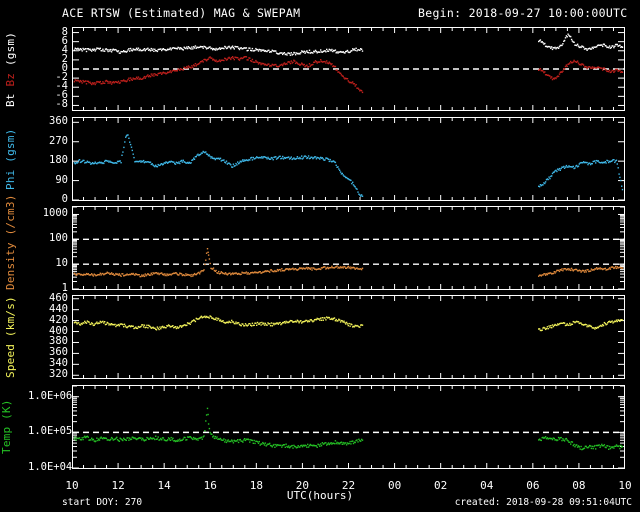 Image resolution: width=640 pixels, height=512 pixels. Describe the element at coordinates (10, 337) in the screenshot. I see `y-axis-label-speed: Speed (km/s)` at that location.